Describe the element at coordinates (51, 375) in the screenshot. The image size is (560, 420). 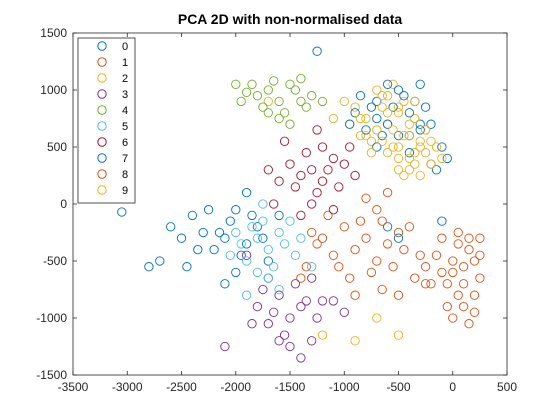
I see `y-tick-label: -1500` at that location.